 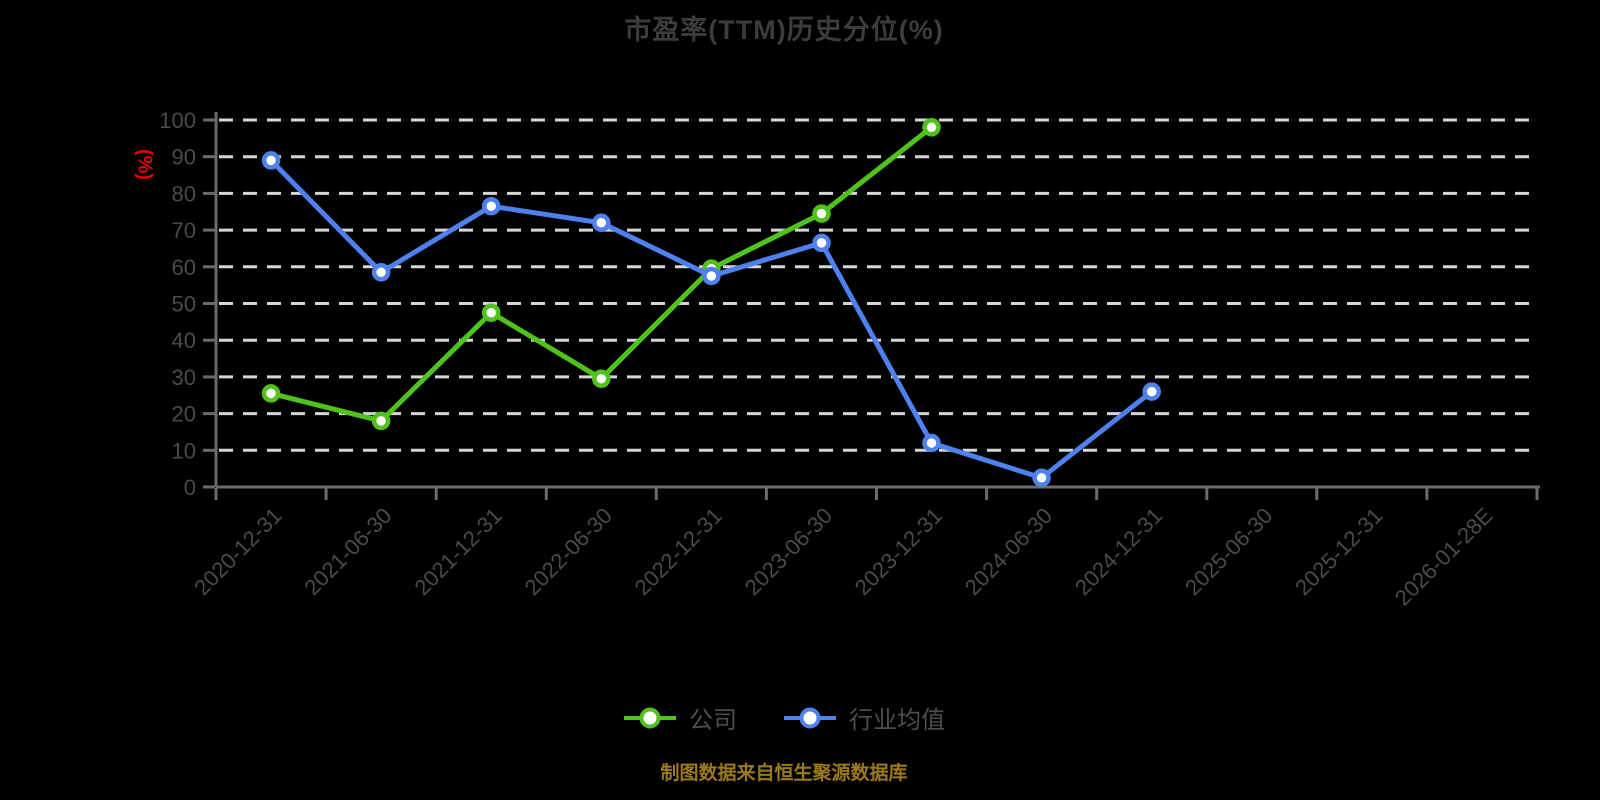 I want to click on y-tick-label: 10, so click(x=184, y=450).